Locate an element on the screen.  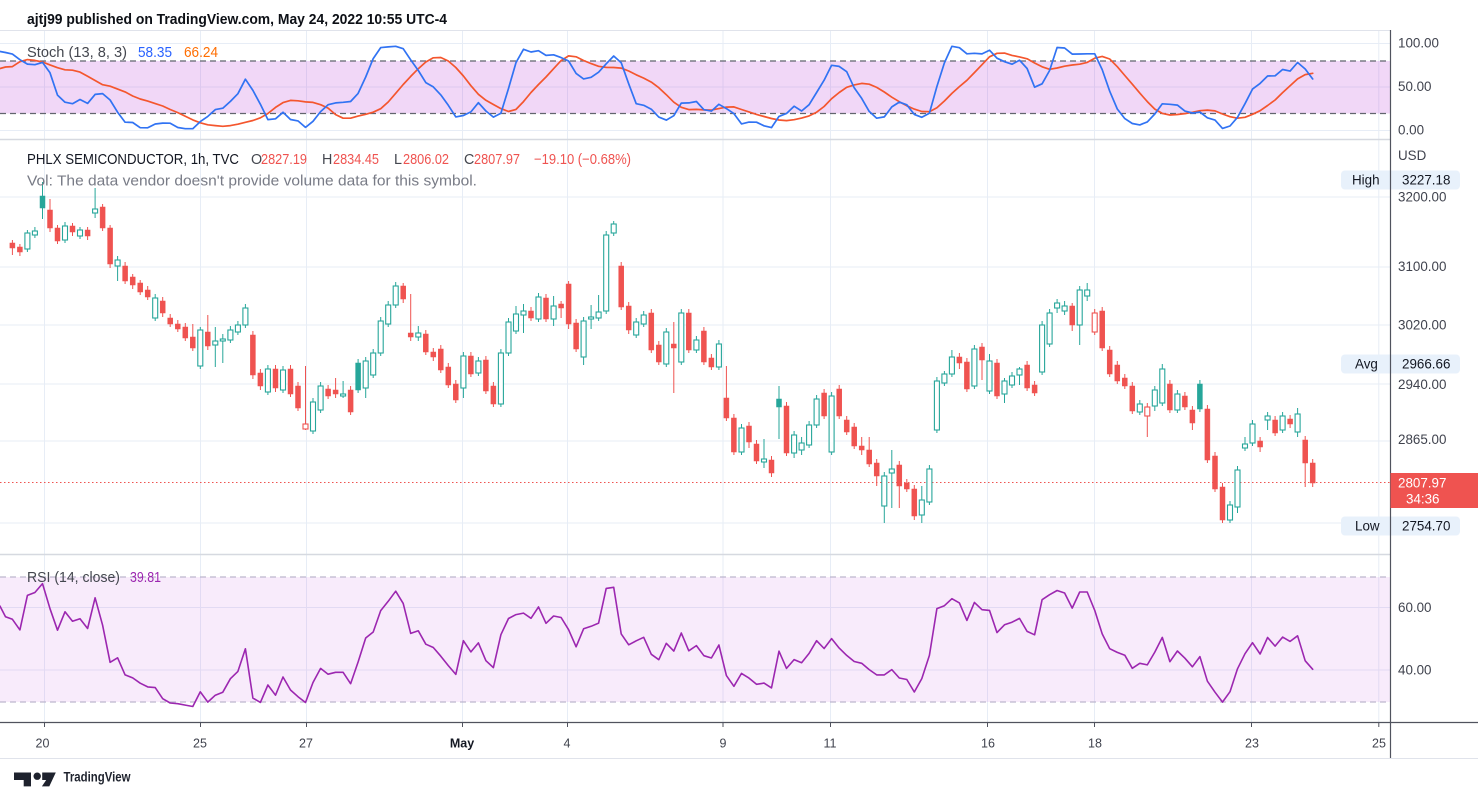
svg-text: 3227.18 is located at coordinates (1426, 180).